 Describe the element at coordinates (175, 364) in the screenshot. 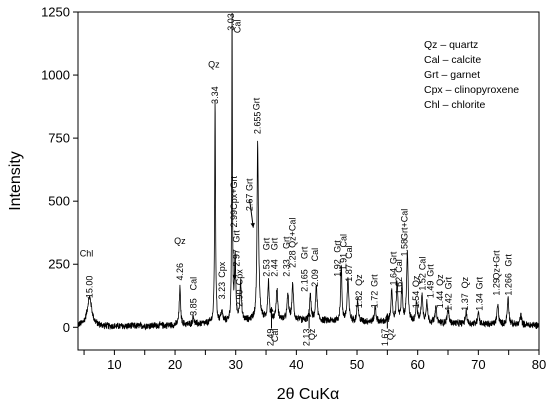

I see `x-tick-label: 20` at that location.